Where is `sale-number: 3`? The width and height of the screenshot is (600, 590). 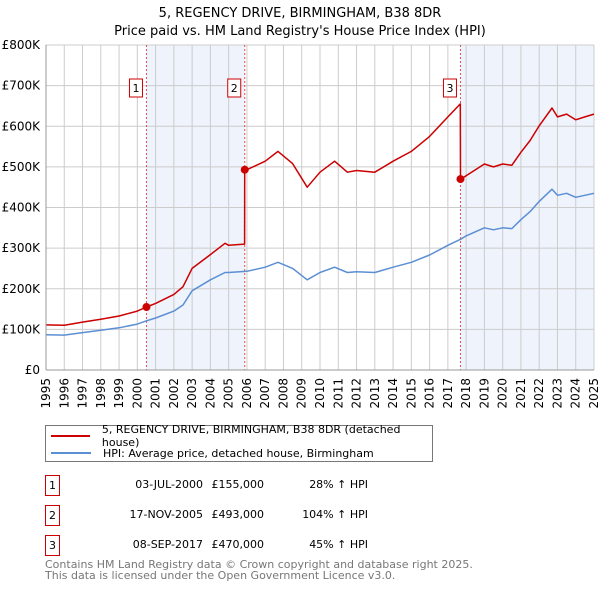 sale-number: 3 is located at coordinates (52, 545).